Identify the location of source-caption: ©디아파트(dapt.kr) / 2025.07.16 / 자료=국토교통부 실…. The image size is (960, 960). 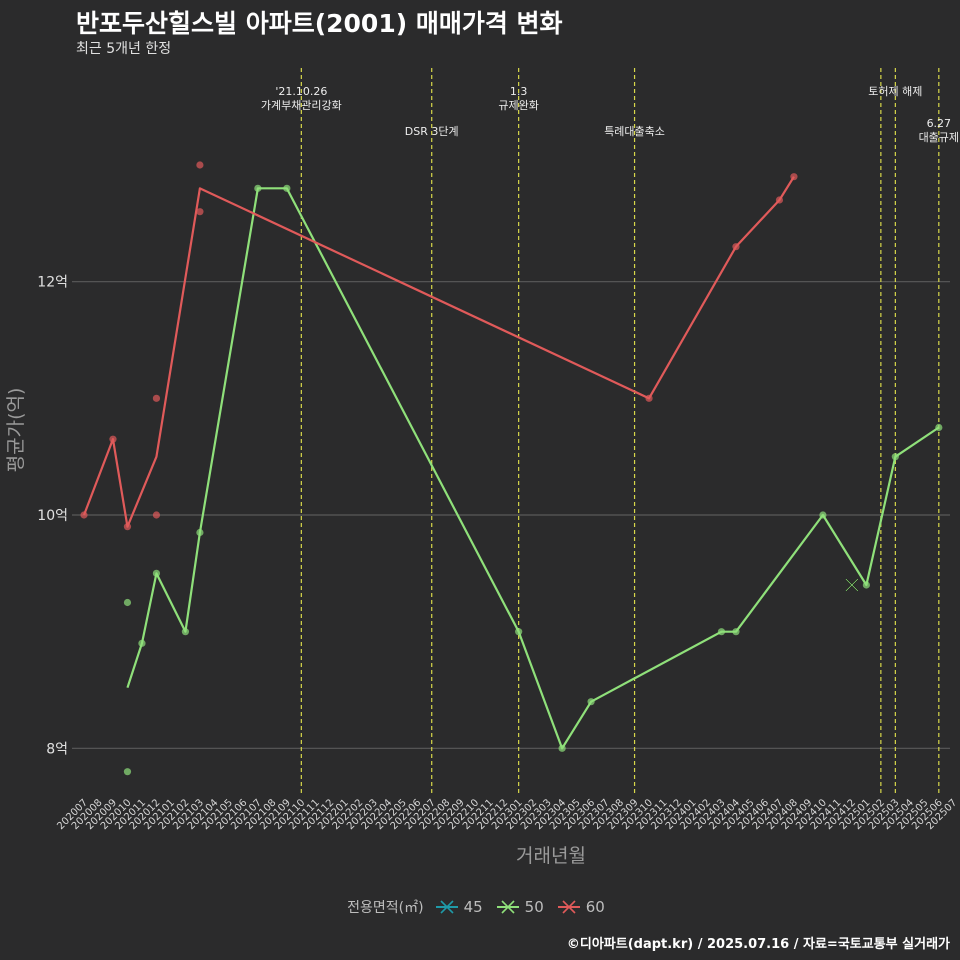
(758, 944).